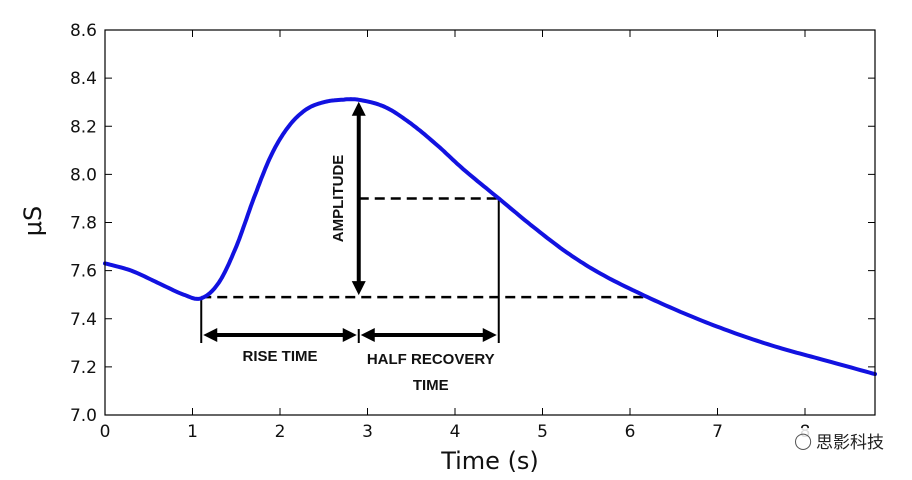 The height and width of the screenshot is (480, 912). What do you see at coordinates (489, 335) in the screenshot?
I see `half-recovery-arrow-head-right` at bounding box center [489, 335].